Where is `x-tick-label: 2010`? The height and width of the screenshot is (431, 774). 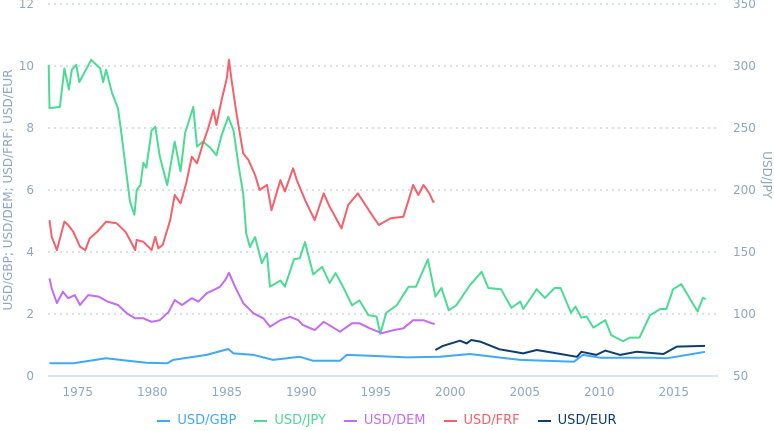 x-tick-label: 2010 is located at coordinates (599, 392).